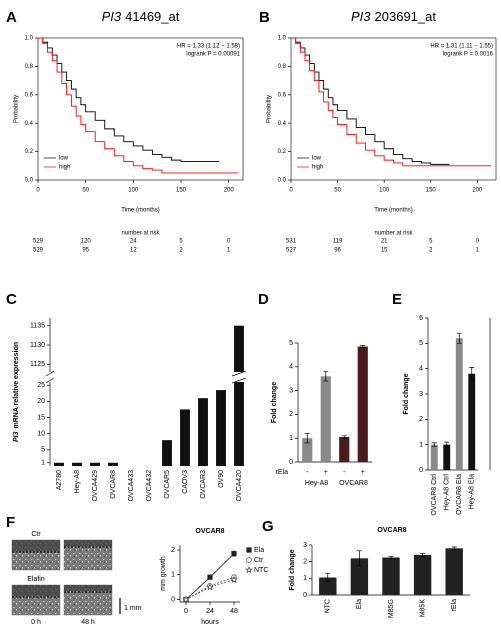 The width and height of the screenshot is (501, 630). What do you see at coordinates (234, 611) in the screenshot?
I see `x-tick-label: 48` at bounding box center [234, 611].